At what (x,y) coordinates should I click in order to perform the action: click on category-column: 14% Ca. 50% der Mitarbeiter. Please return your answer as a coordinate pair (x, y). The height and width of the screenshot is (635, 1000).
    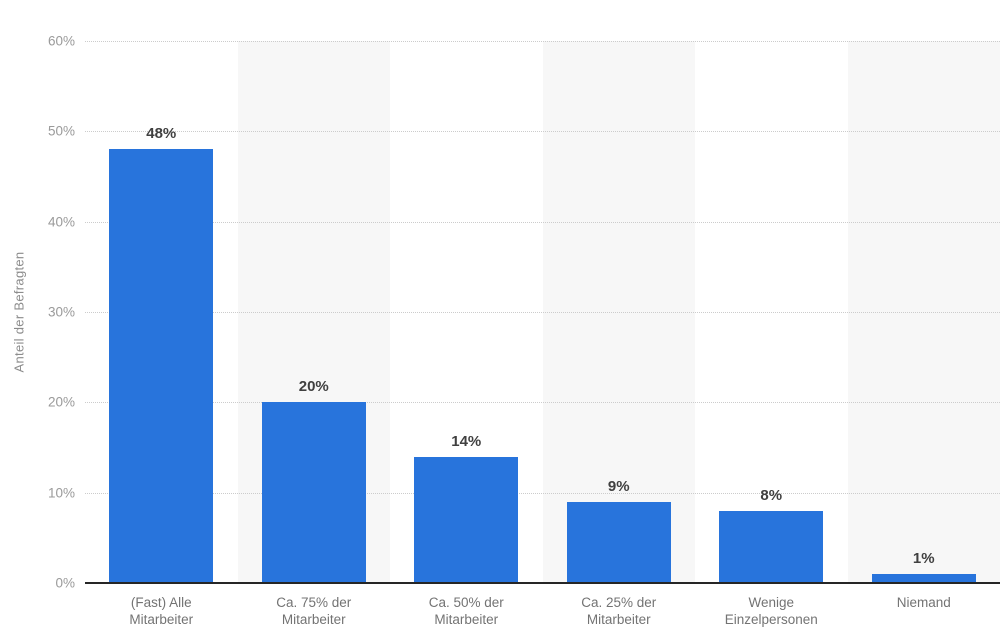
    Looking at the image, I should click on (466, 334).